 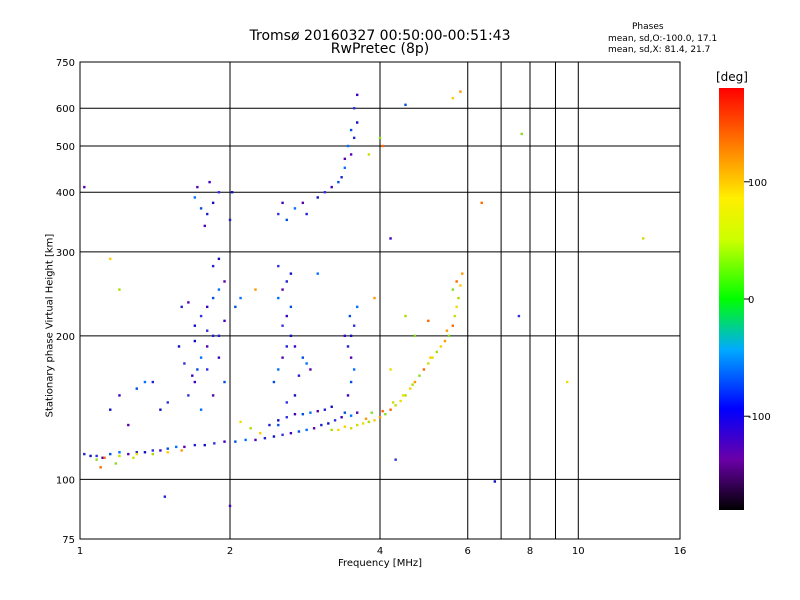 I want to click on y-tick-label: 500, so click(x=65, y=147).